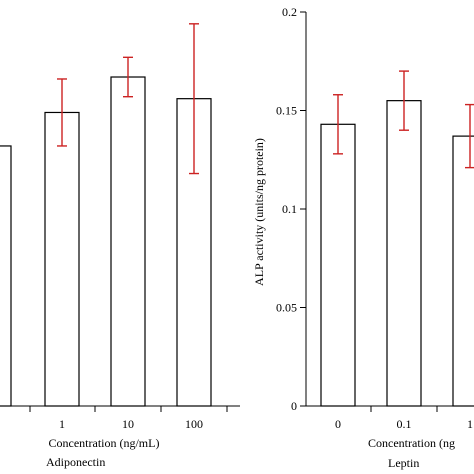 Image resolution: width=474 pixels, height=474 pixels. I want to click on x-tick-label-2: 1, so click(470, 424).